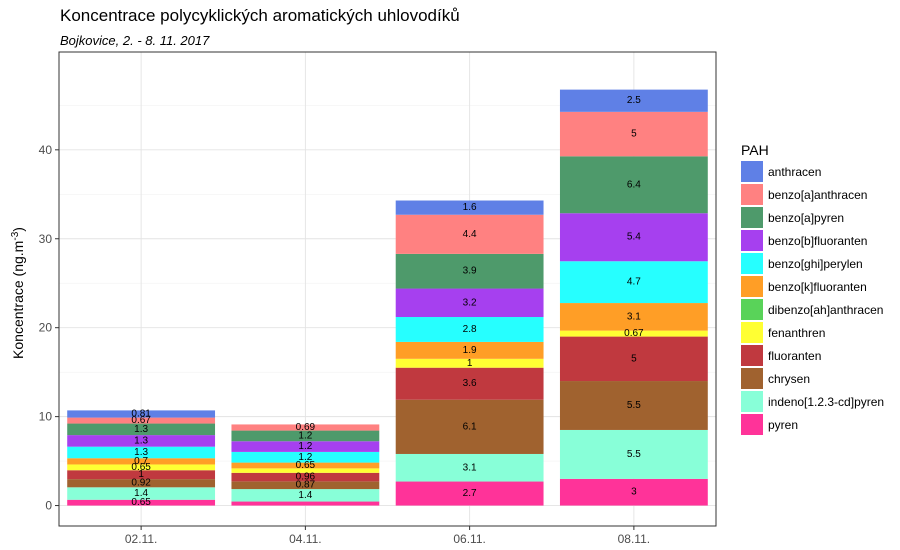 Image resolution: width=900 pixels, height=550 pixels. I want to click on legend-label: fenanthren, so click(796, 333).